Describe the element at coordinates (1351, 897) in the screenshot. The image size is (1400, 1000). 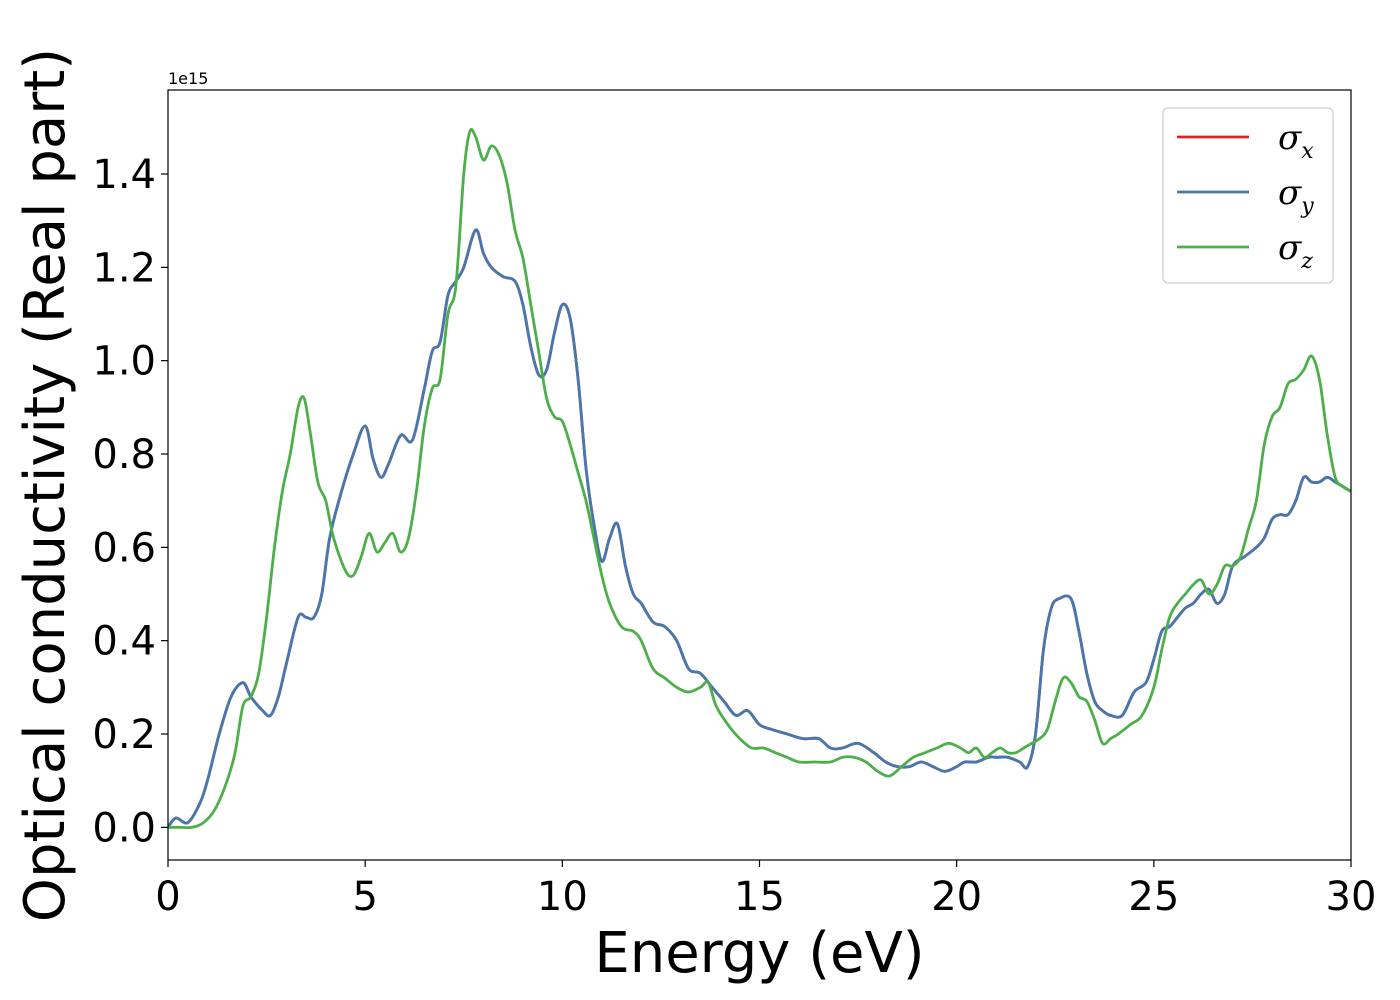
I see `x-tick-label: 30` at that location.